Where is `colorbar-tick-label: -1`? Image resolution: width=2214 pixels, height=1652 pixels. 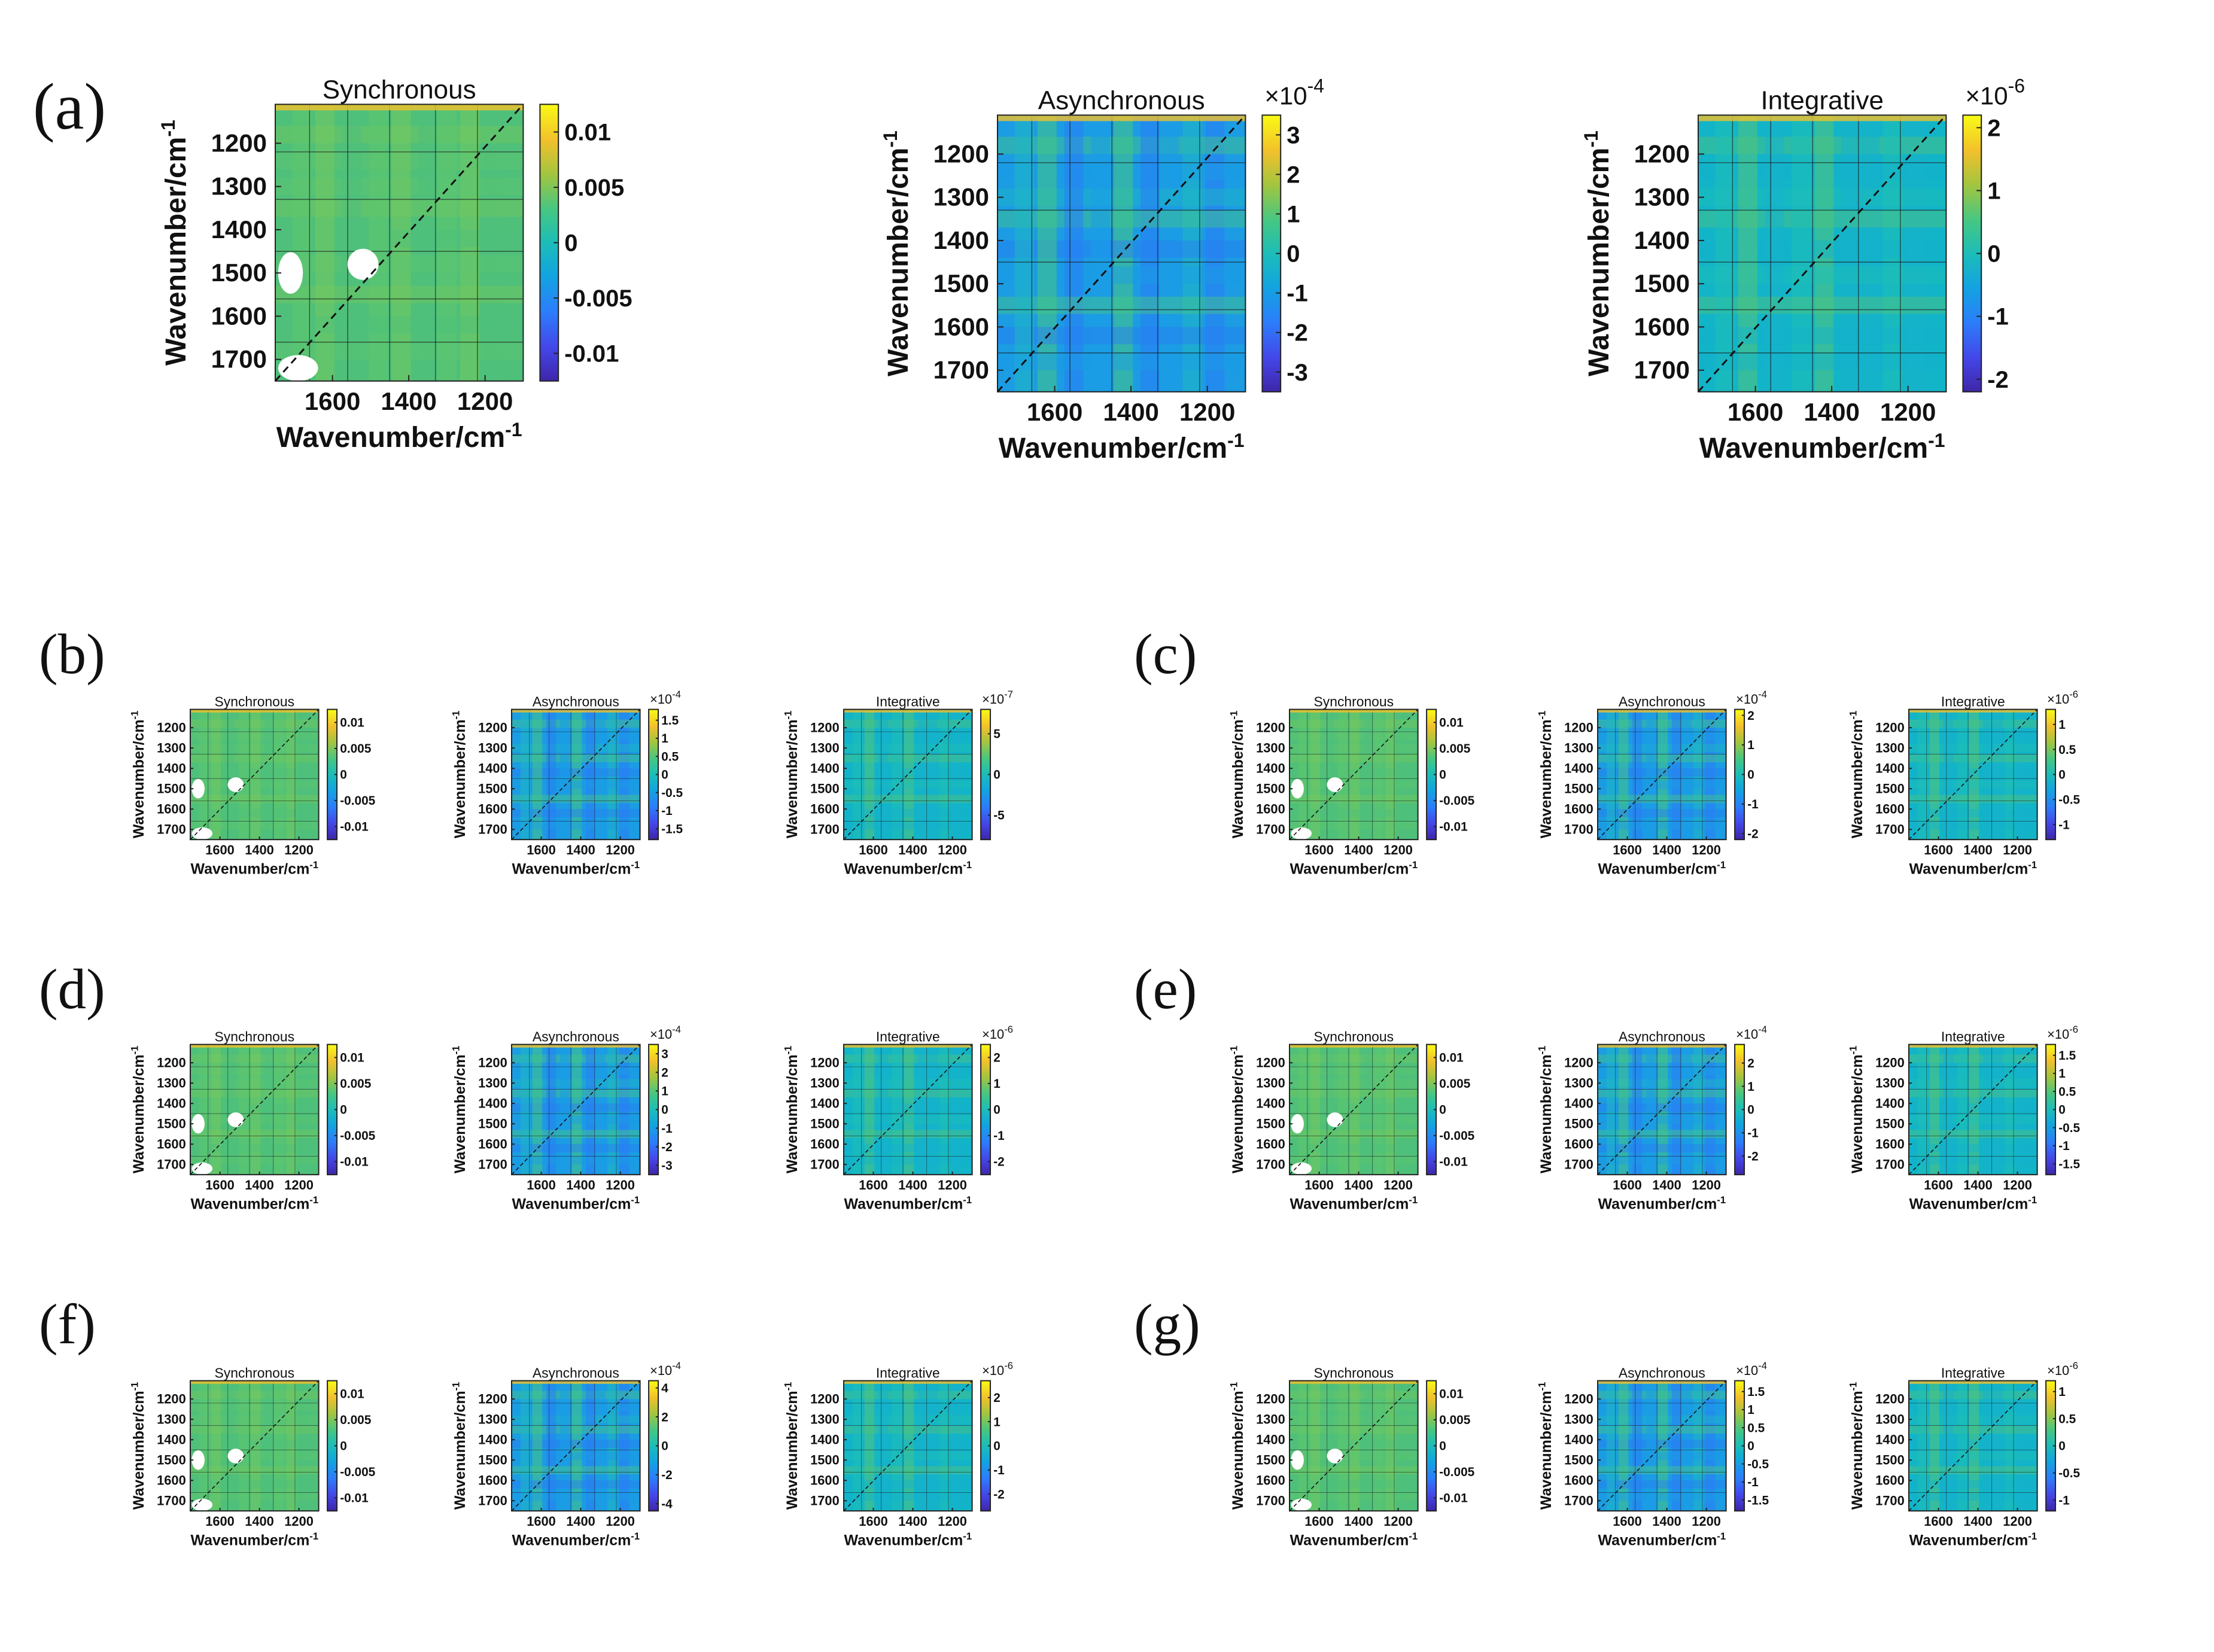
colorbar-tick-label: -1 is located at coordinates (1753, 804).